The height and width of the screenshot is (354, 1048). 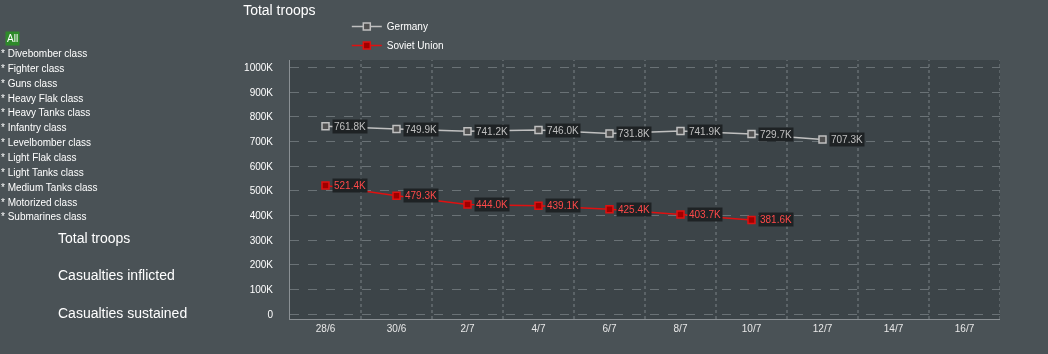 What do you see at coordinates (13, 38) in the screenshot?
I see `text: All` at bounding box center [13, 38].